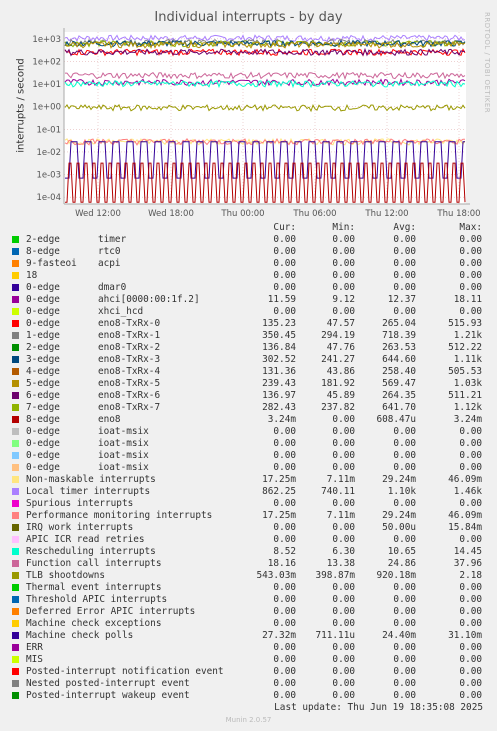  I want to click on legend-name: Machine check polls, so click(80, 635).